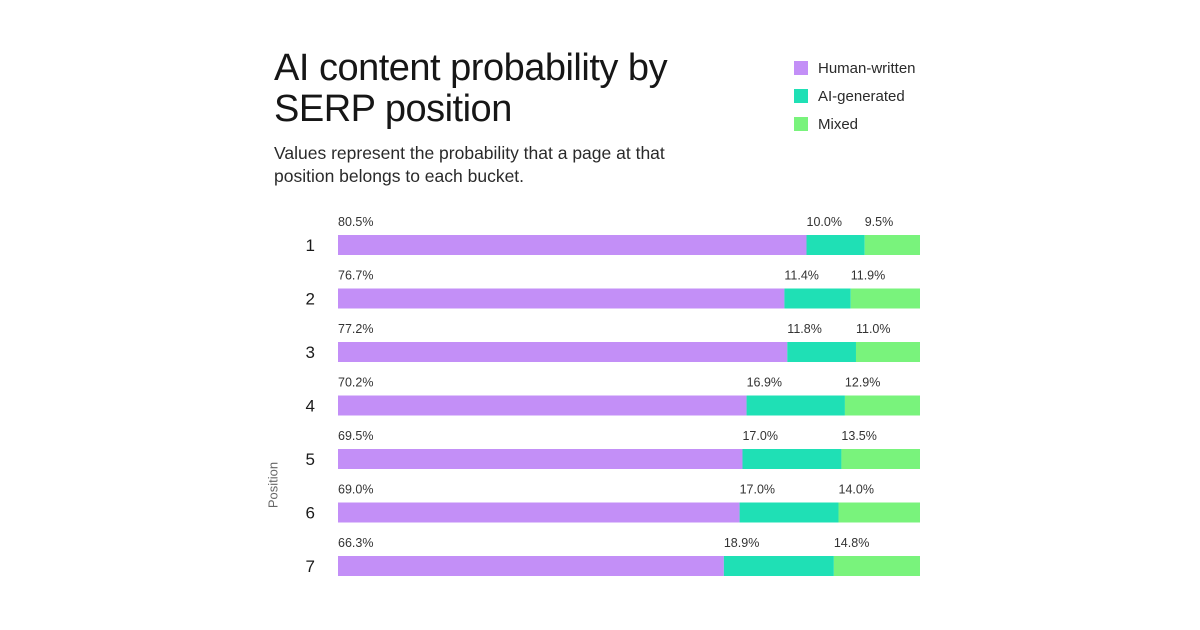 Image resolution: width=1200 pixels, height=630 pixels. I want to click on position-label-2: 2, so click(310, 299).